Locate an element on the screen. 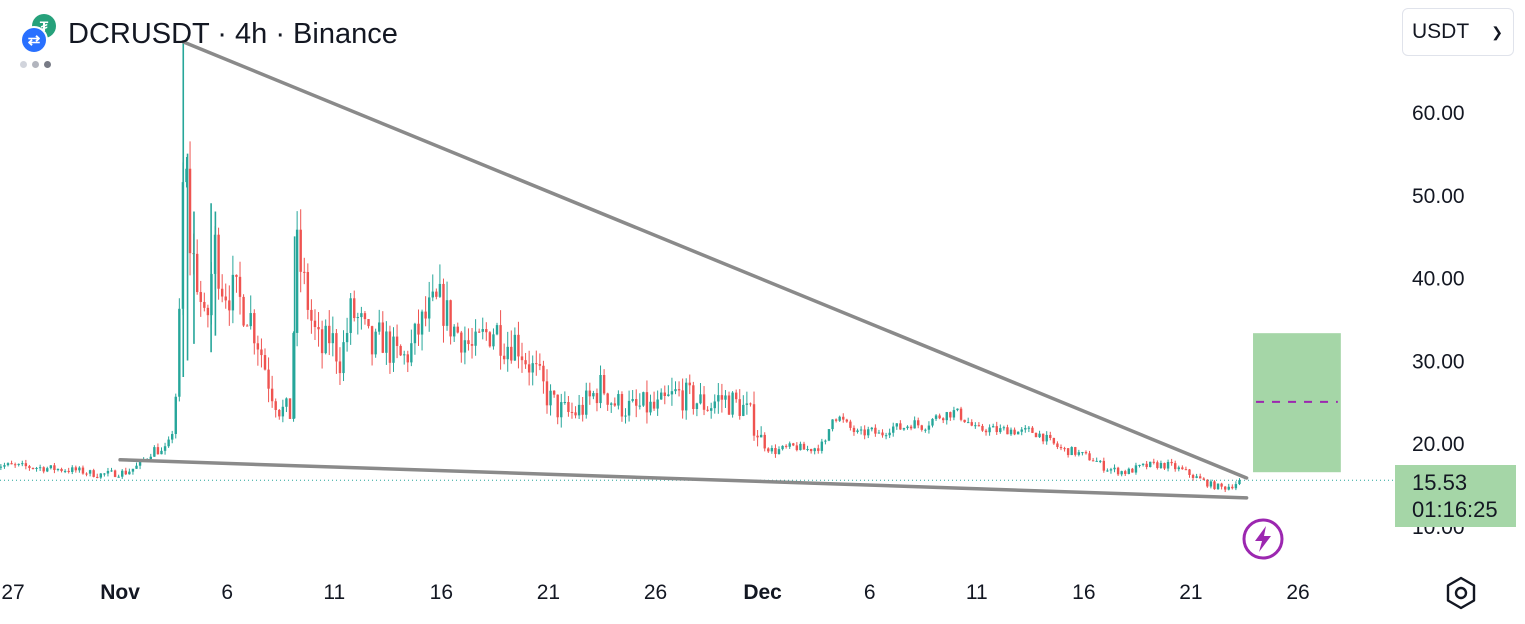 Image resolution: width=1525 pixels, height=624 pixels. dot is located at coordinates (35, 64).